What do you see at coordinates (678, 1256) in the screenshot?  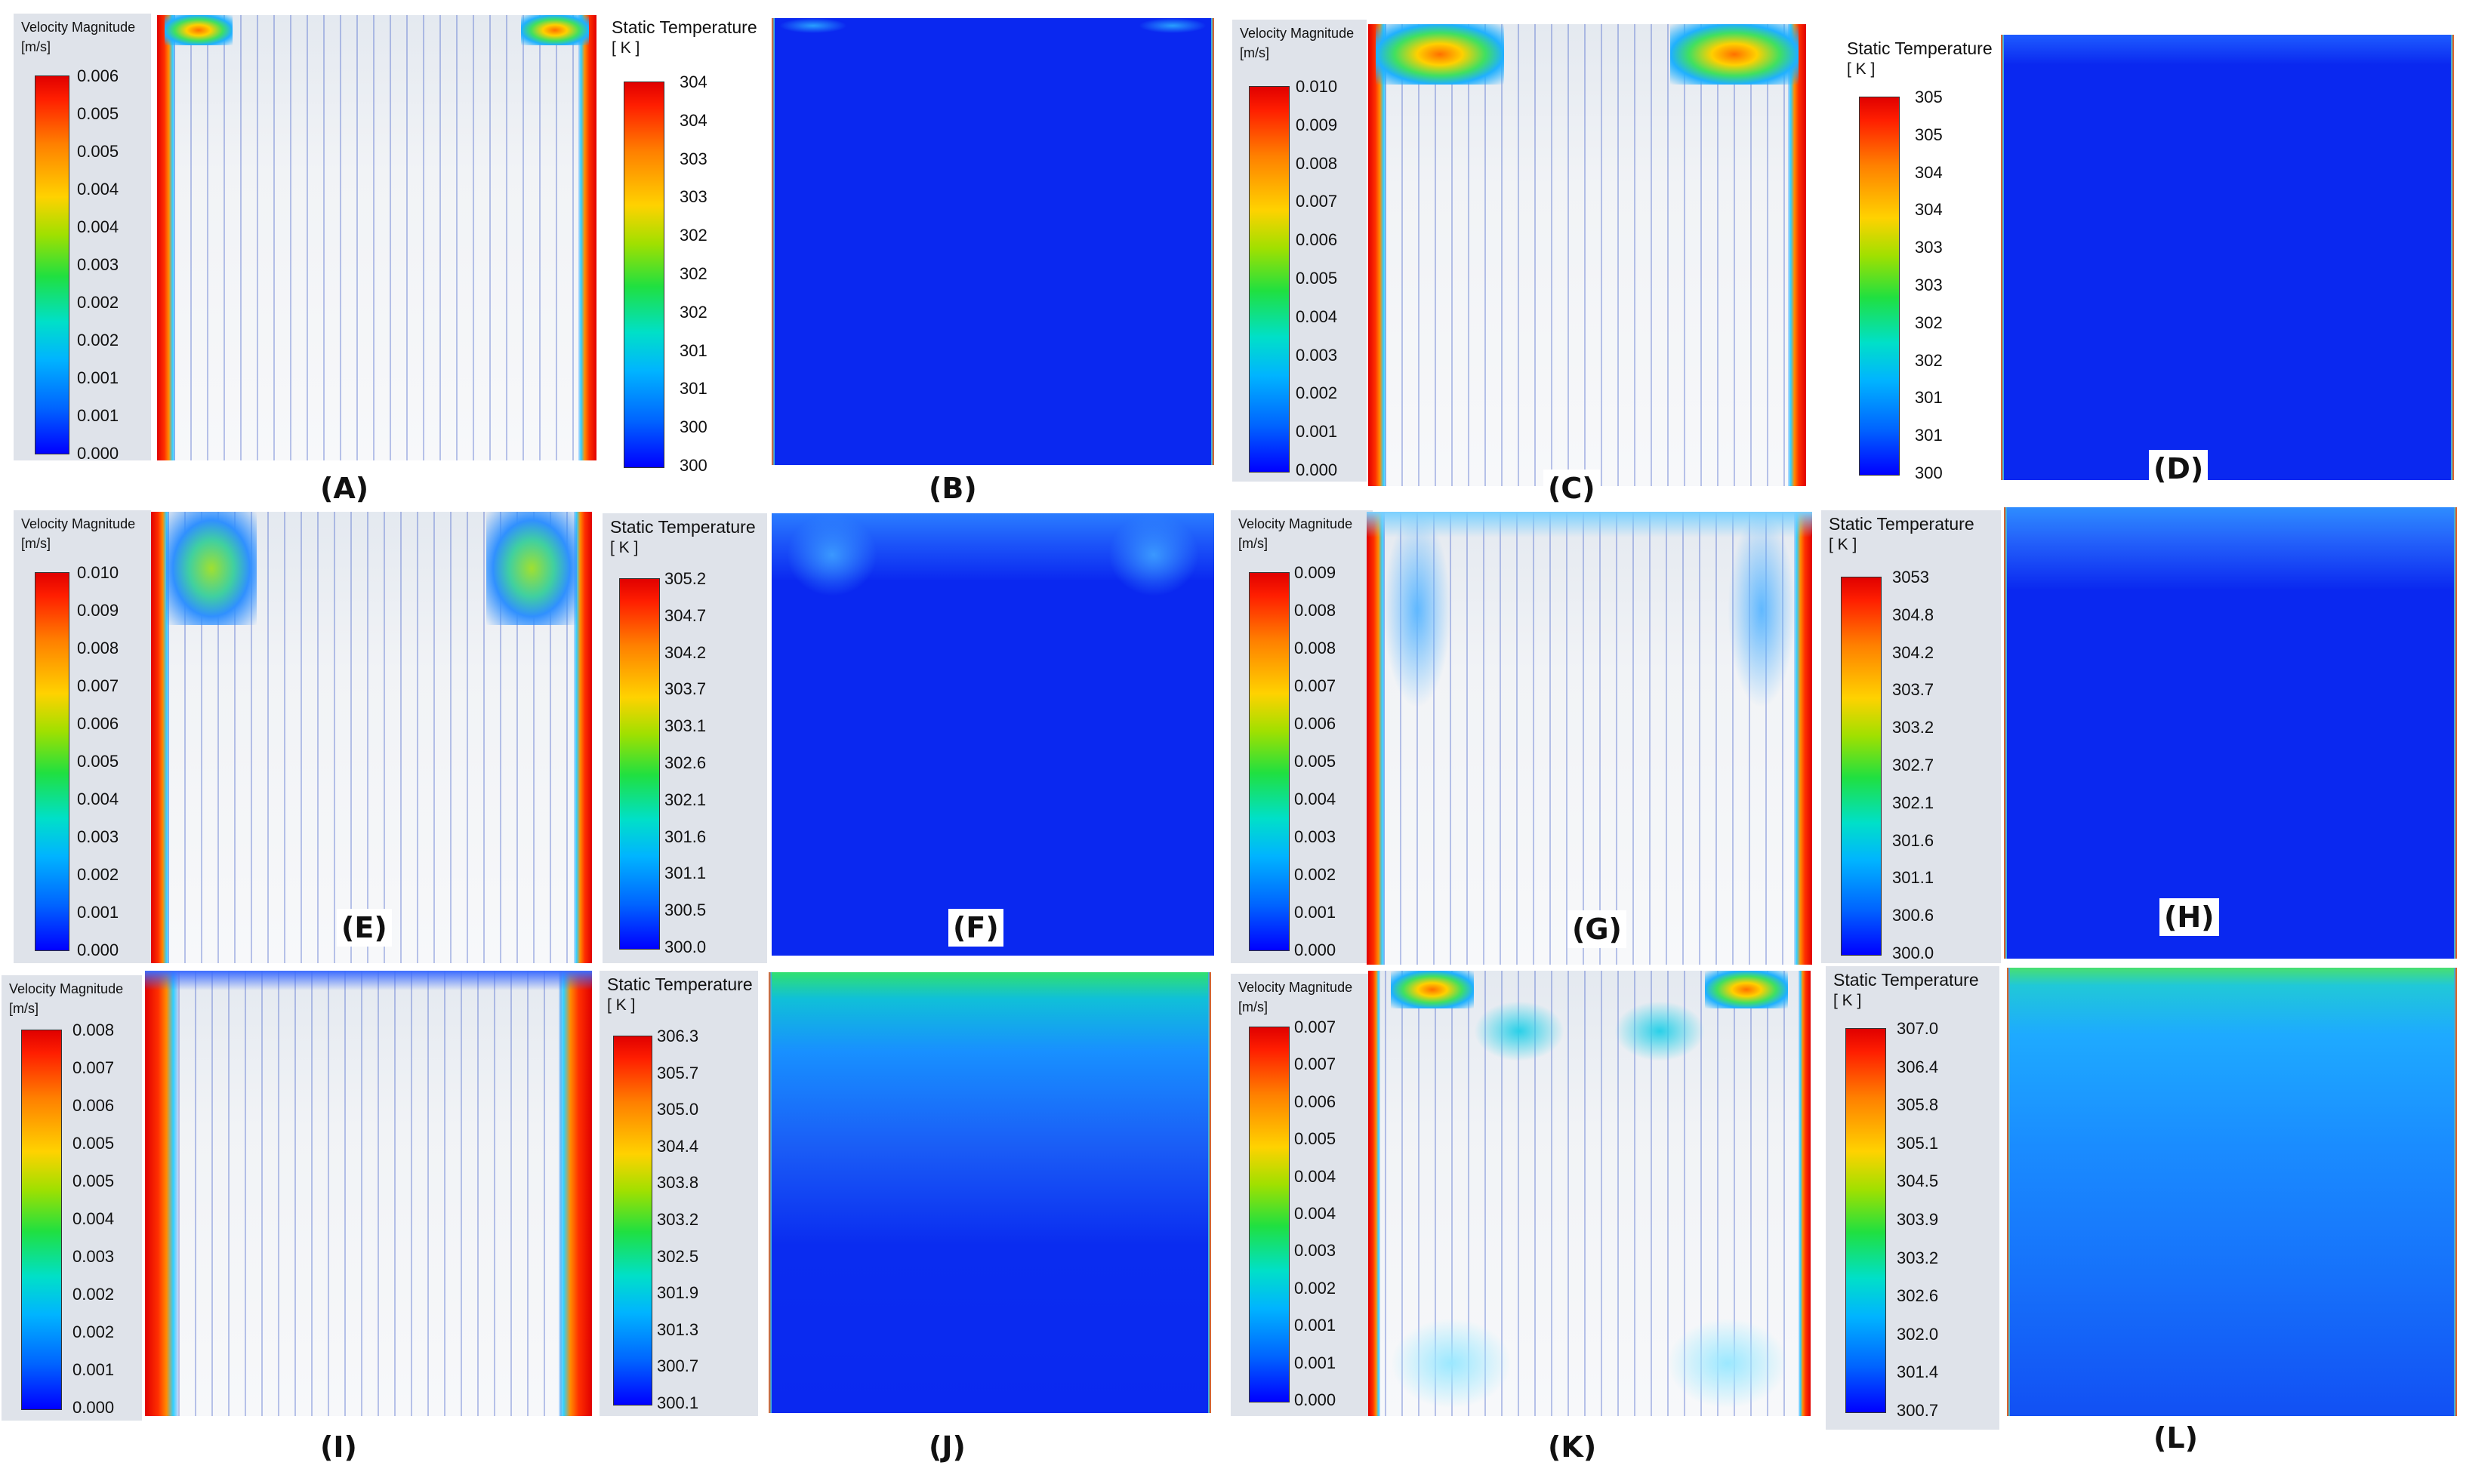 I see `tick-label: 302.5` at bounding box center [678, 1256].